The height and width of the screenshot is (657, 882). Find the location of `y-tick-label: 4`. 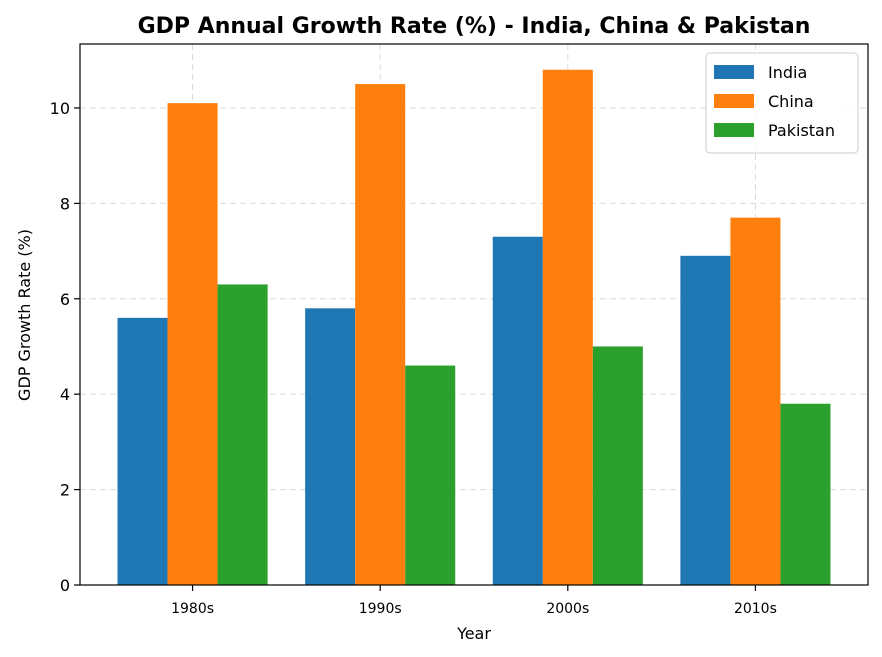

y-tick-label: 4 is located at coordinates (65, 394).